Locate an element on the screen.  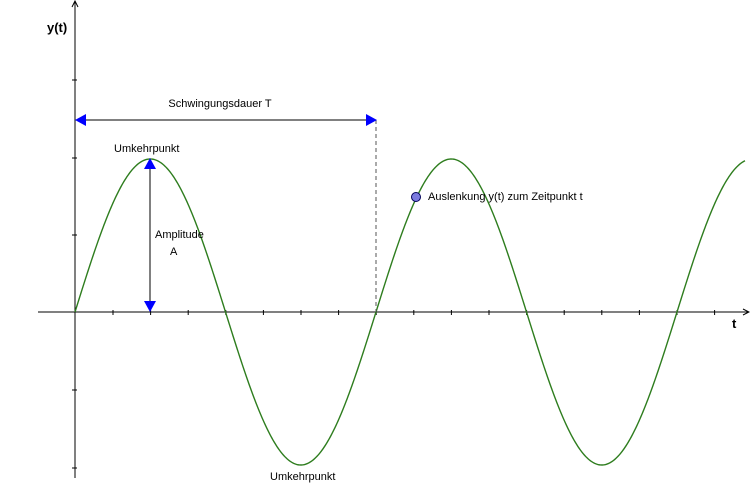
amplitude-label: Amplitude is located at coordinates (179, 235).